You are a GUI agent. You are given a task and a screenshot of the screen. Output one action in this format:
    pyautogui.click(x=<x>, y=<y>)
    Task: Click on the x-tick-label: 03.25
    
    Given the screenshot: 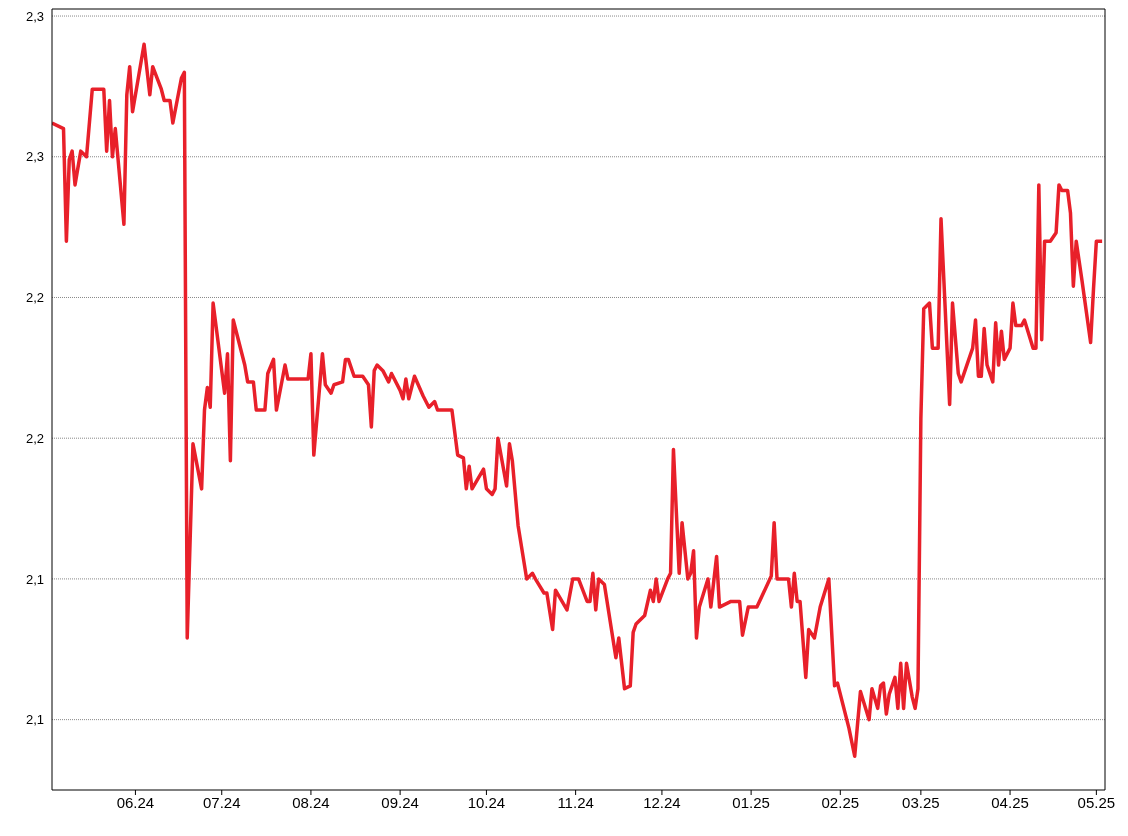 What is the action you would take?
    pyautogui.click(x=921, y=802)
    